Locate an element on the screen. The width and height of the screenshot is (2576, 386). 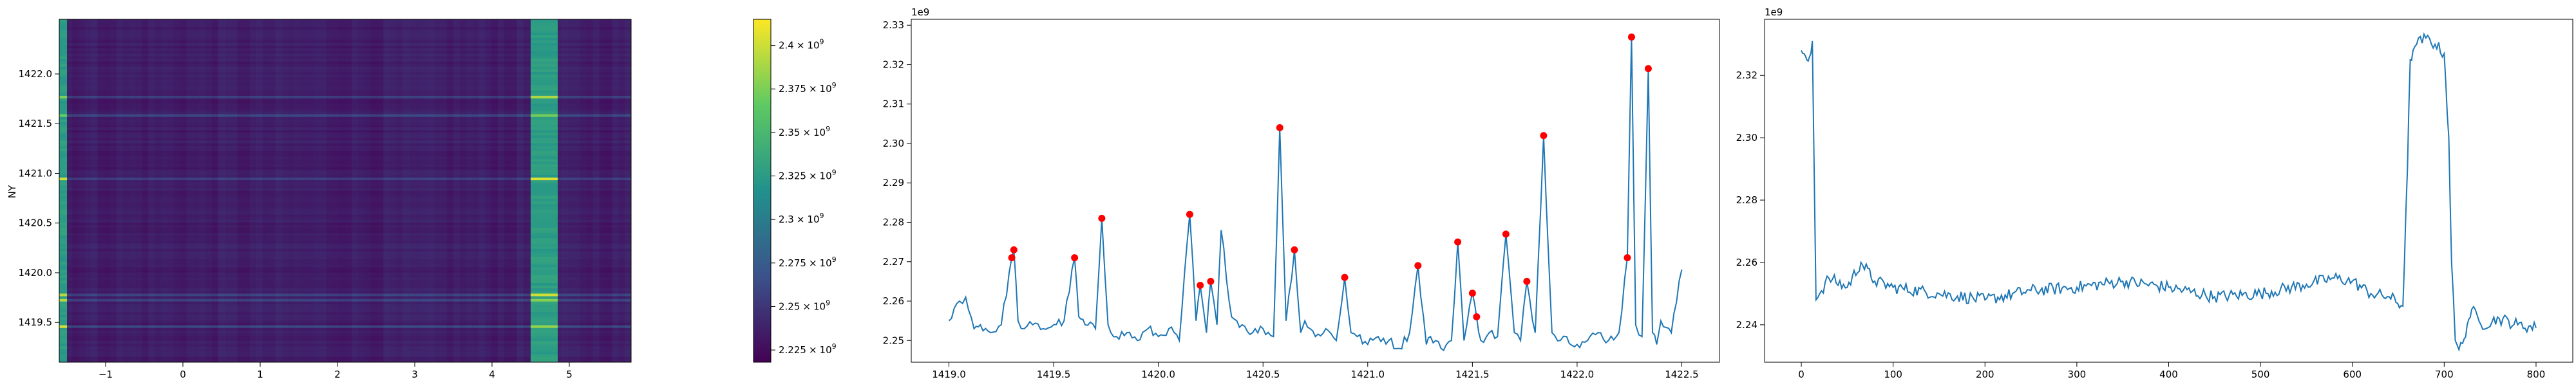
heatmap-y-tick-label: 1421.5 is located at coordinates (36, 123).